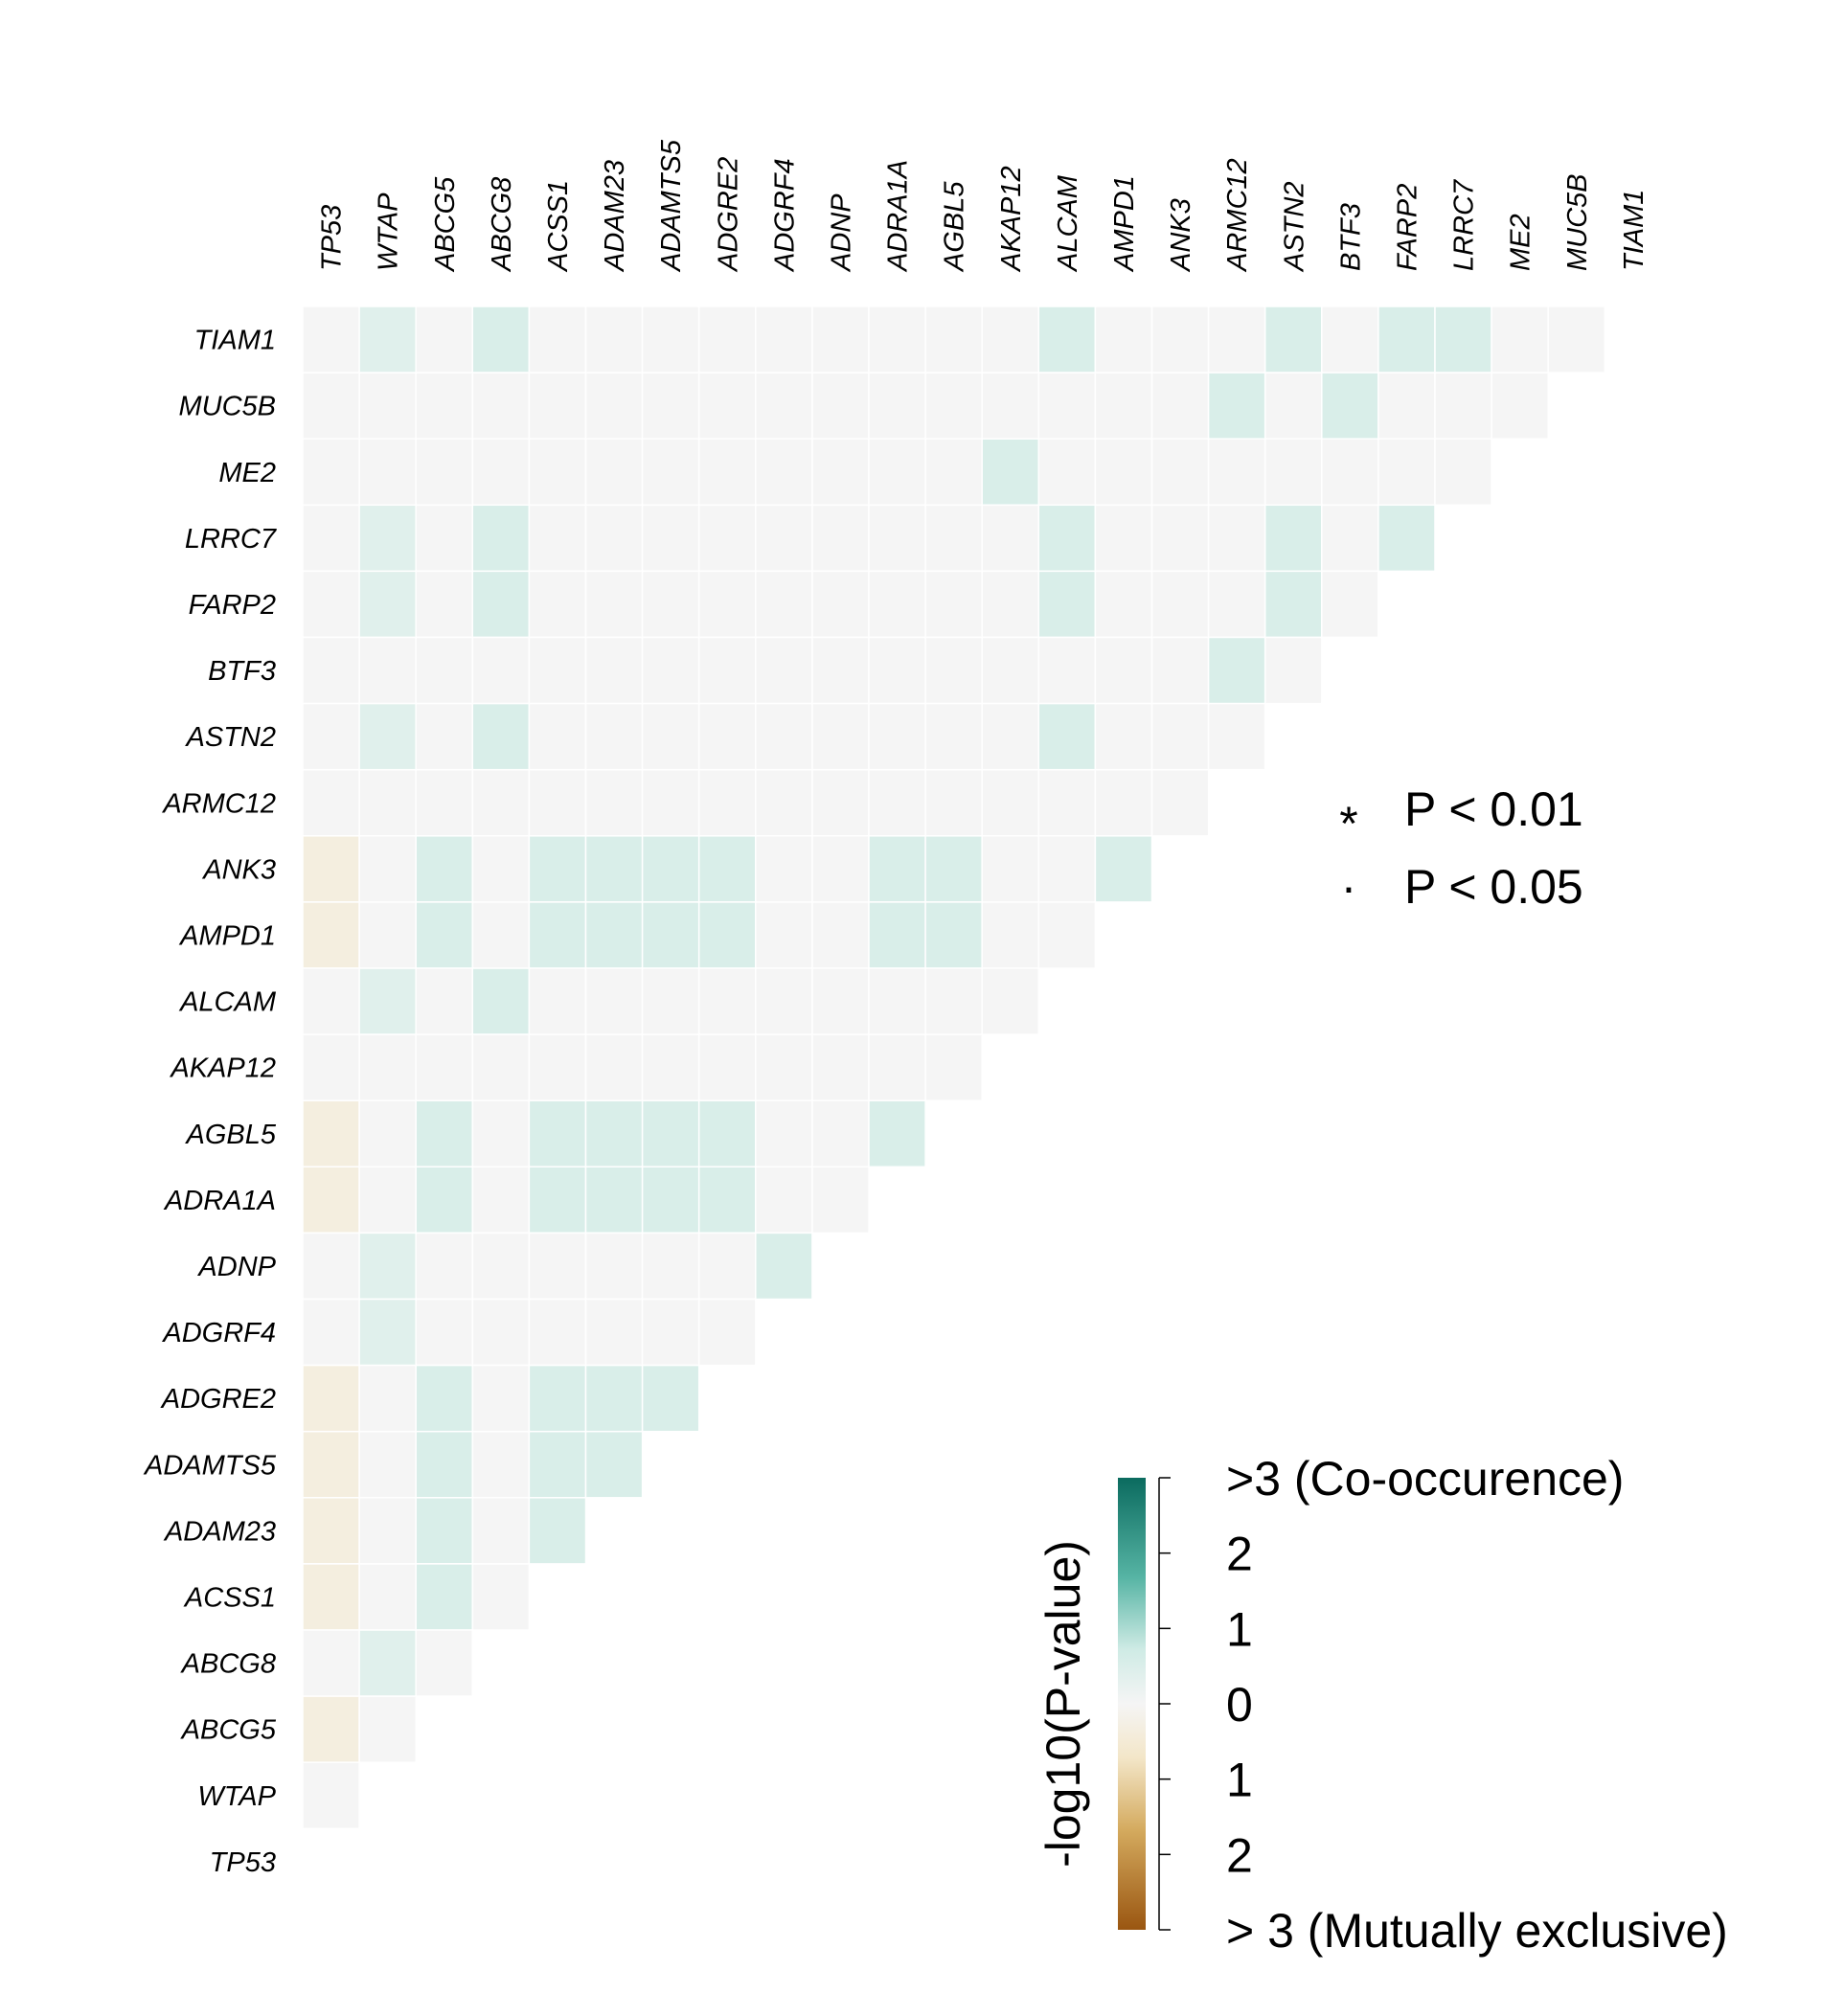 The height and width of the screenshot is (2016, 1844). What do you see at coordinates (231, 1135) in the screenshot?
I see `row-label: AGBL5` at bounding box center [231, 1135].